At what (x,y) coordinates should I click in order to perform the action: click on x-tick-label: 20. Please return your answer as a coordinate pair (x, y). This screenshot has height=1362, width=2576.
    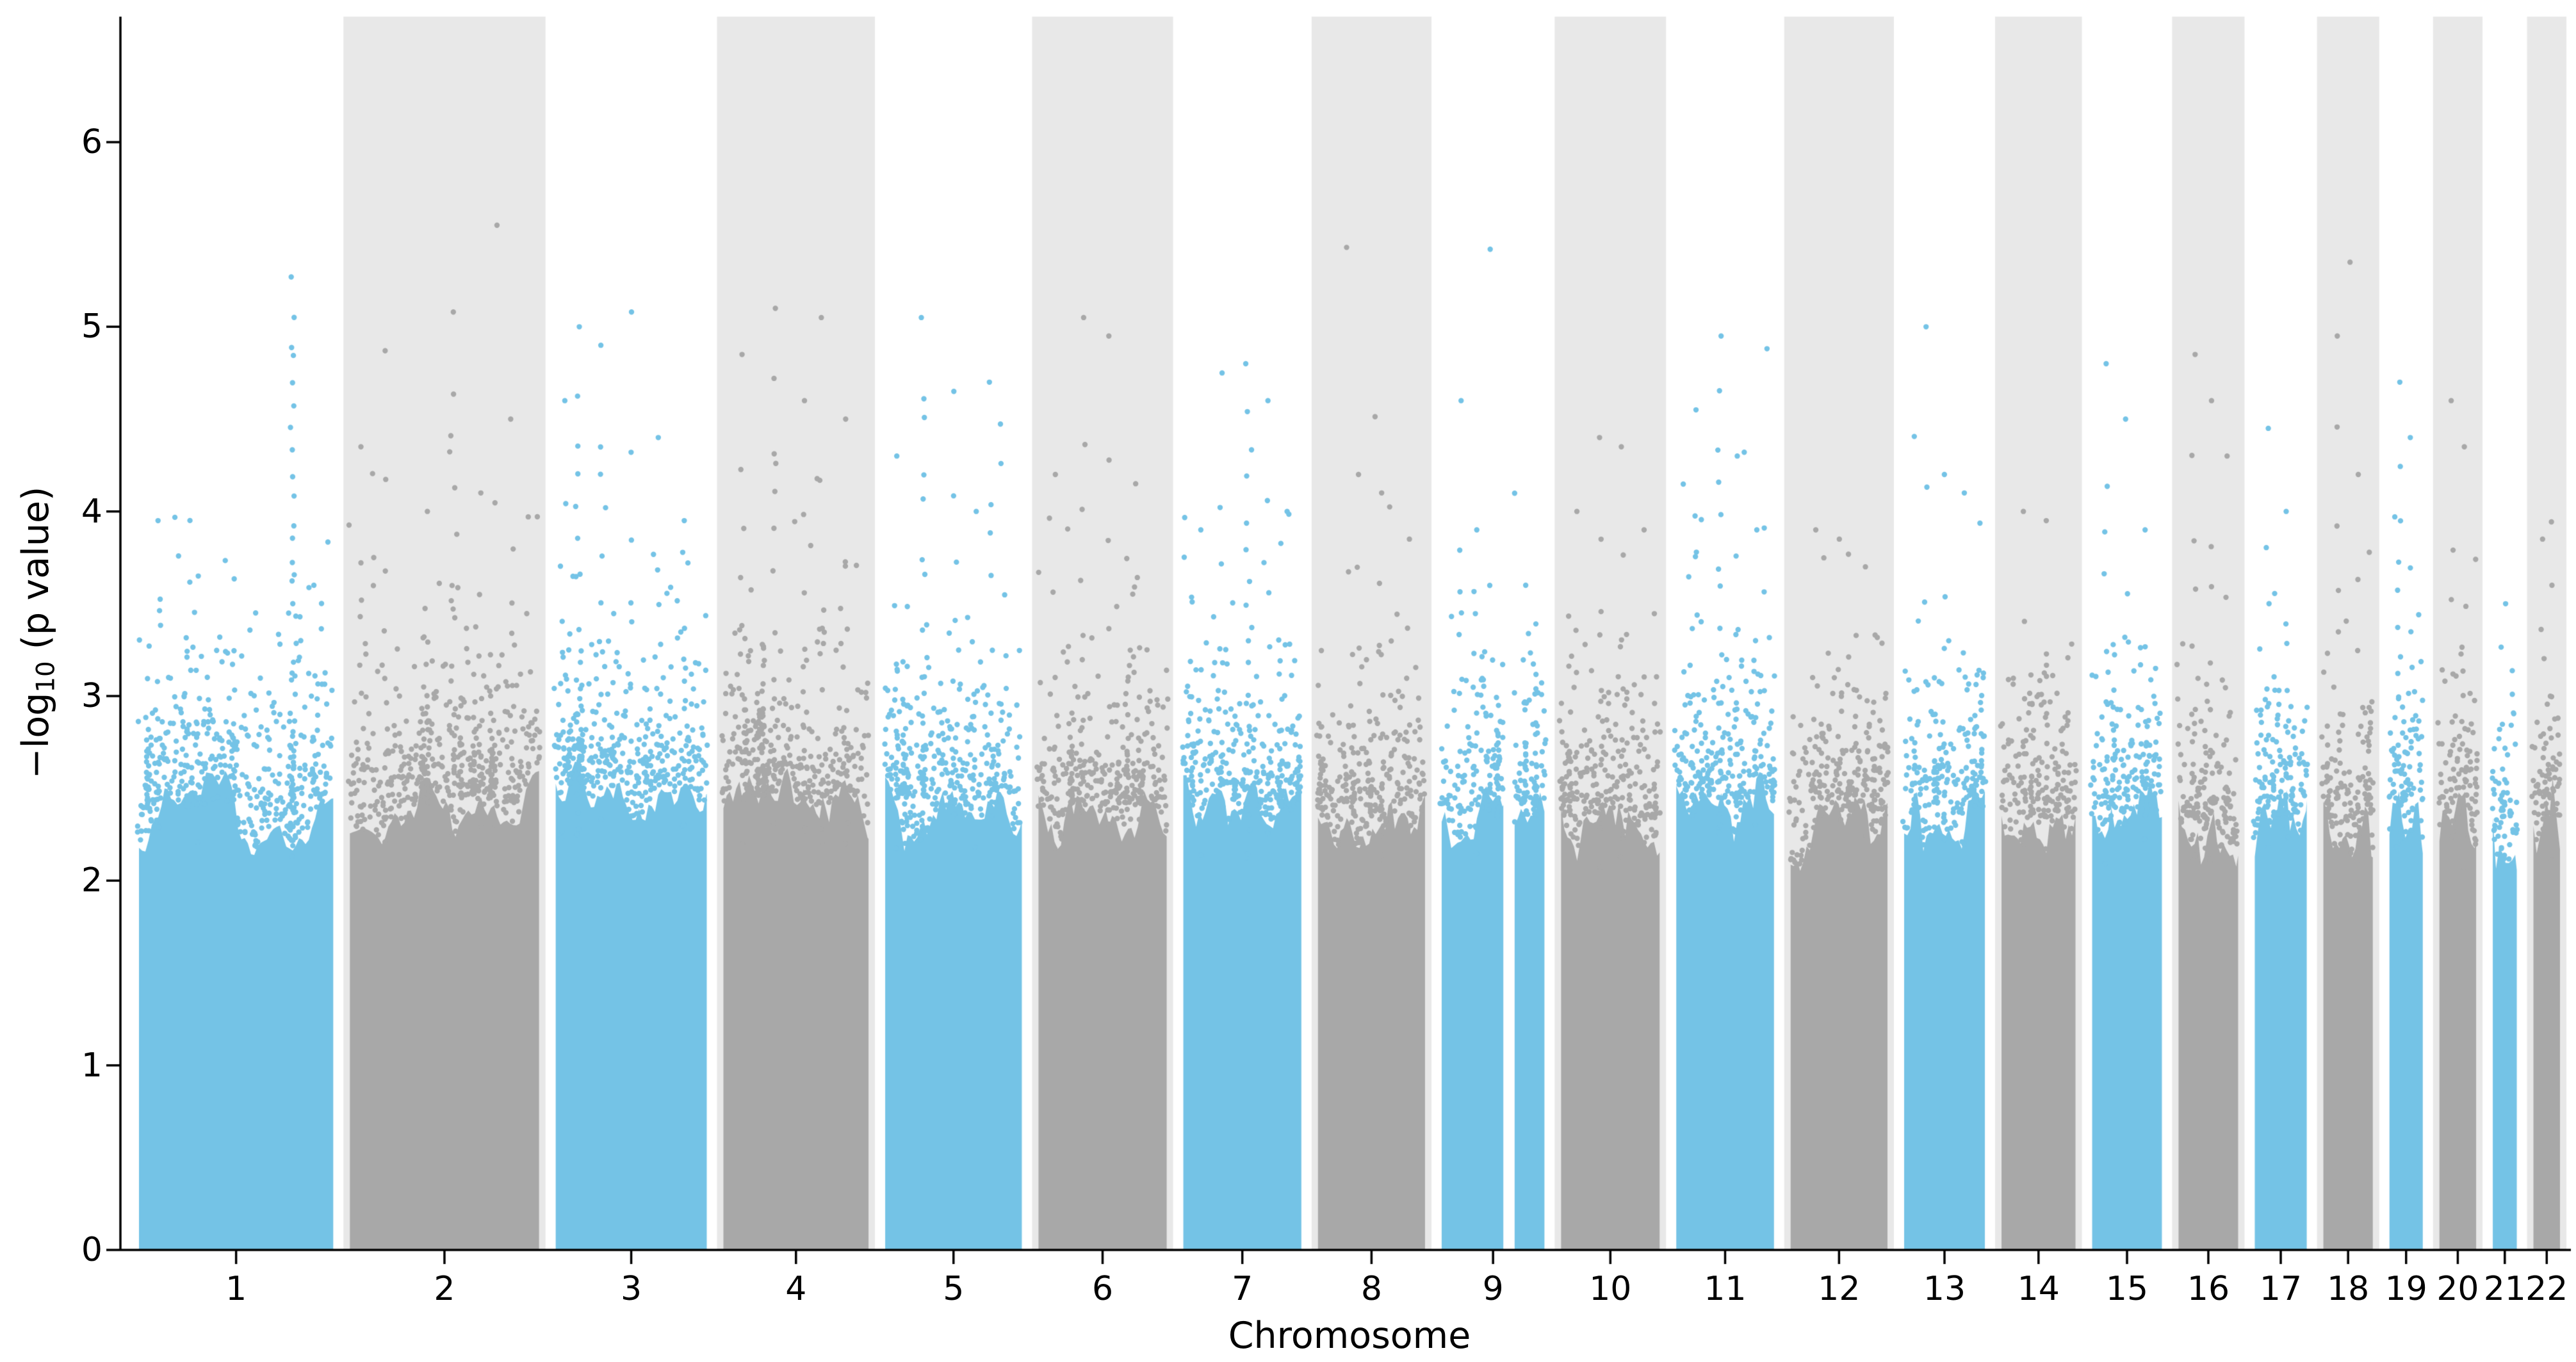
    Looking at the image, I should click on (2457, 1289).